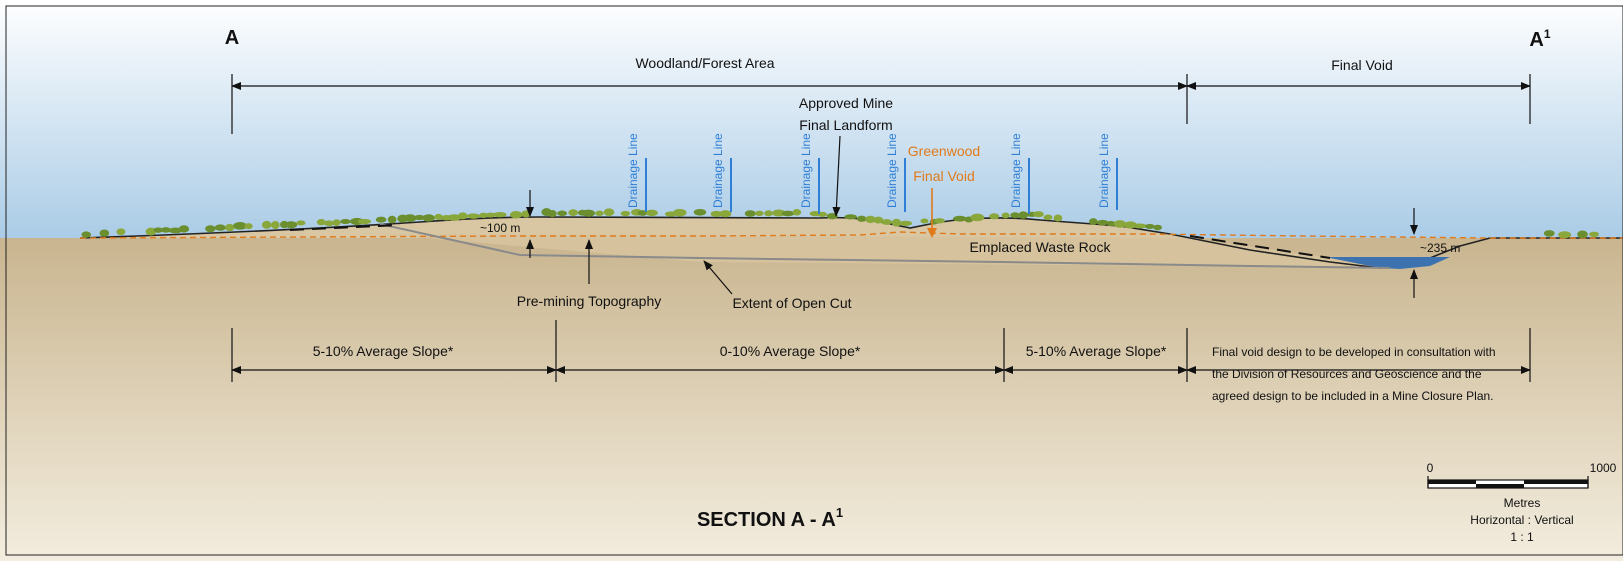  Describe the element at coordinates (1440, 248) in the screenshot. I see `depth-right-label: ~235 m` at that location.